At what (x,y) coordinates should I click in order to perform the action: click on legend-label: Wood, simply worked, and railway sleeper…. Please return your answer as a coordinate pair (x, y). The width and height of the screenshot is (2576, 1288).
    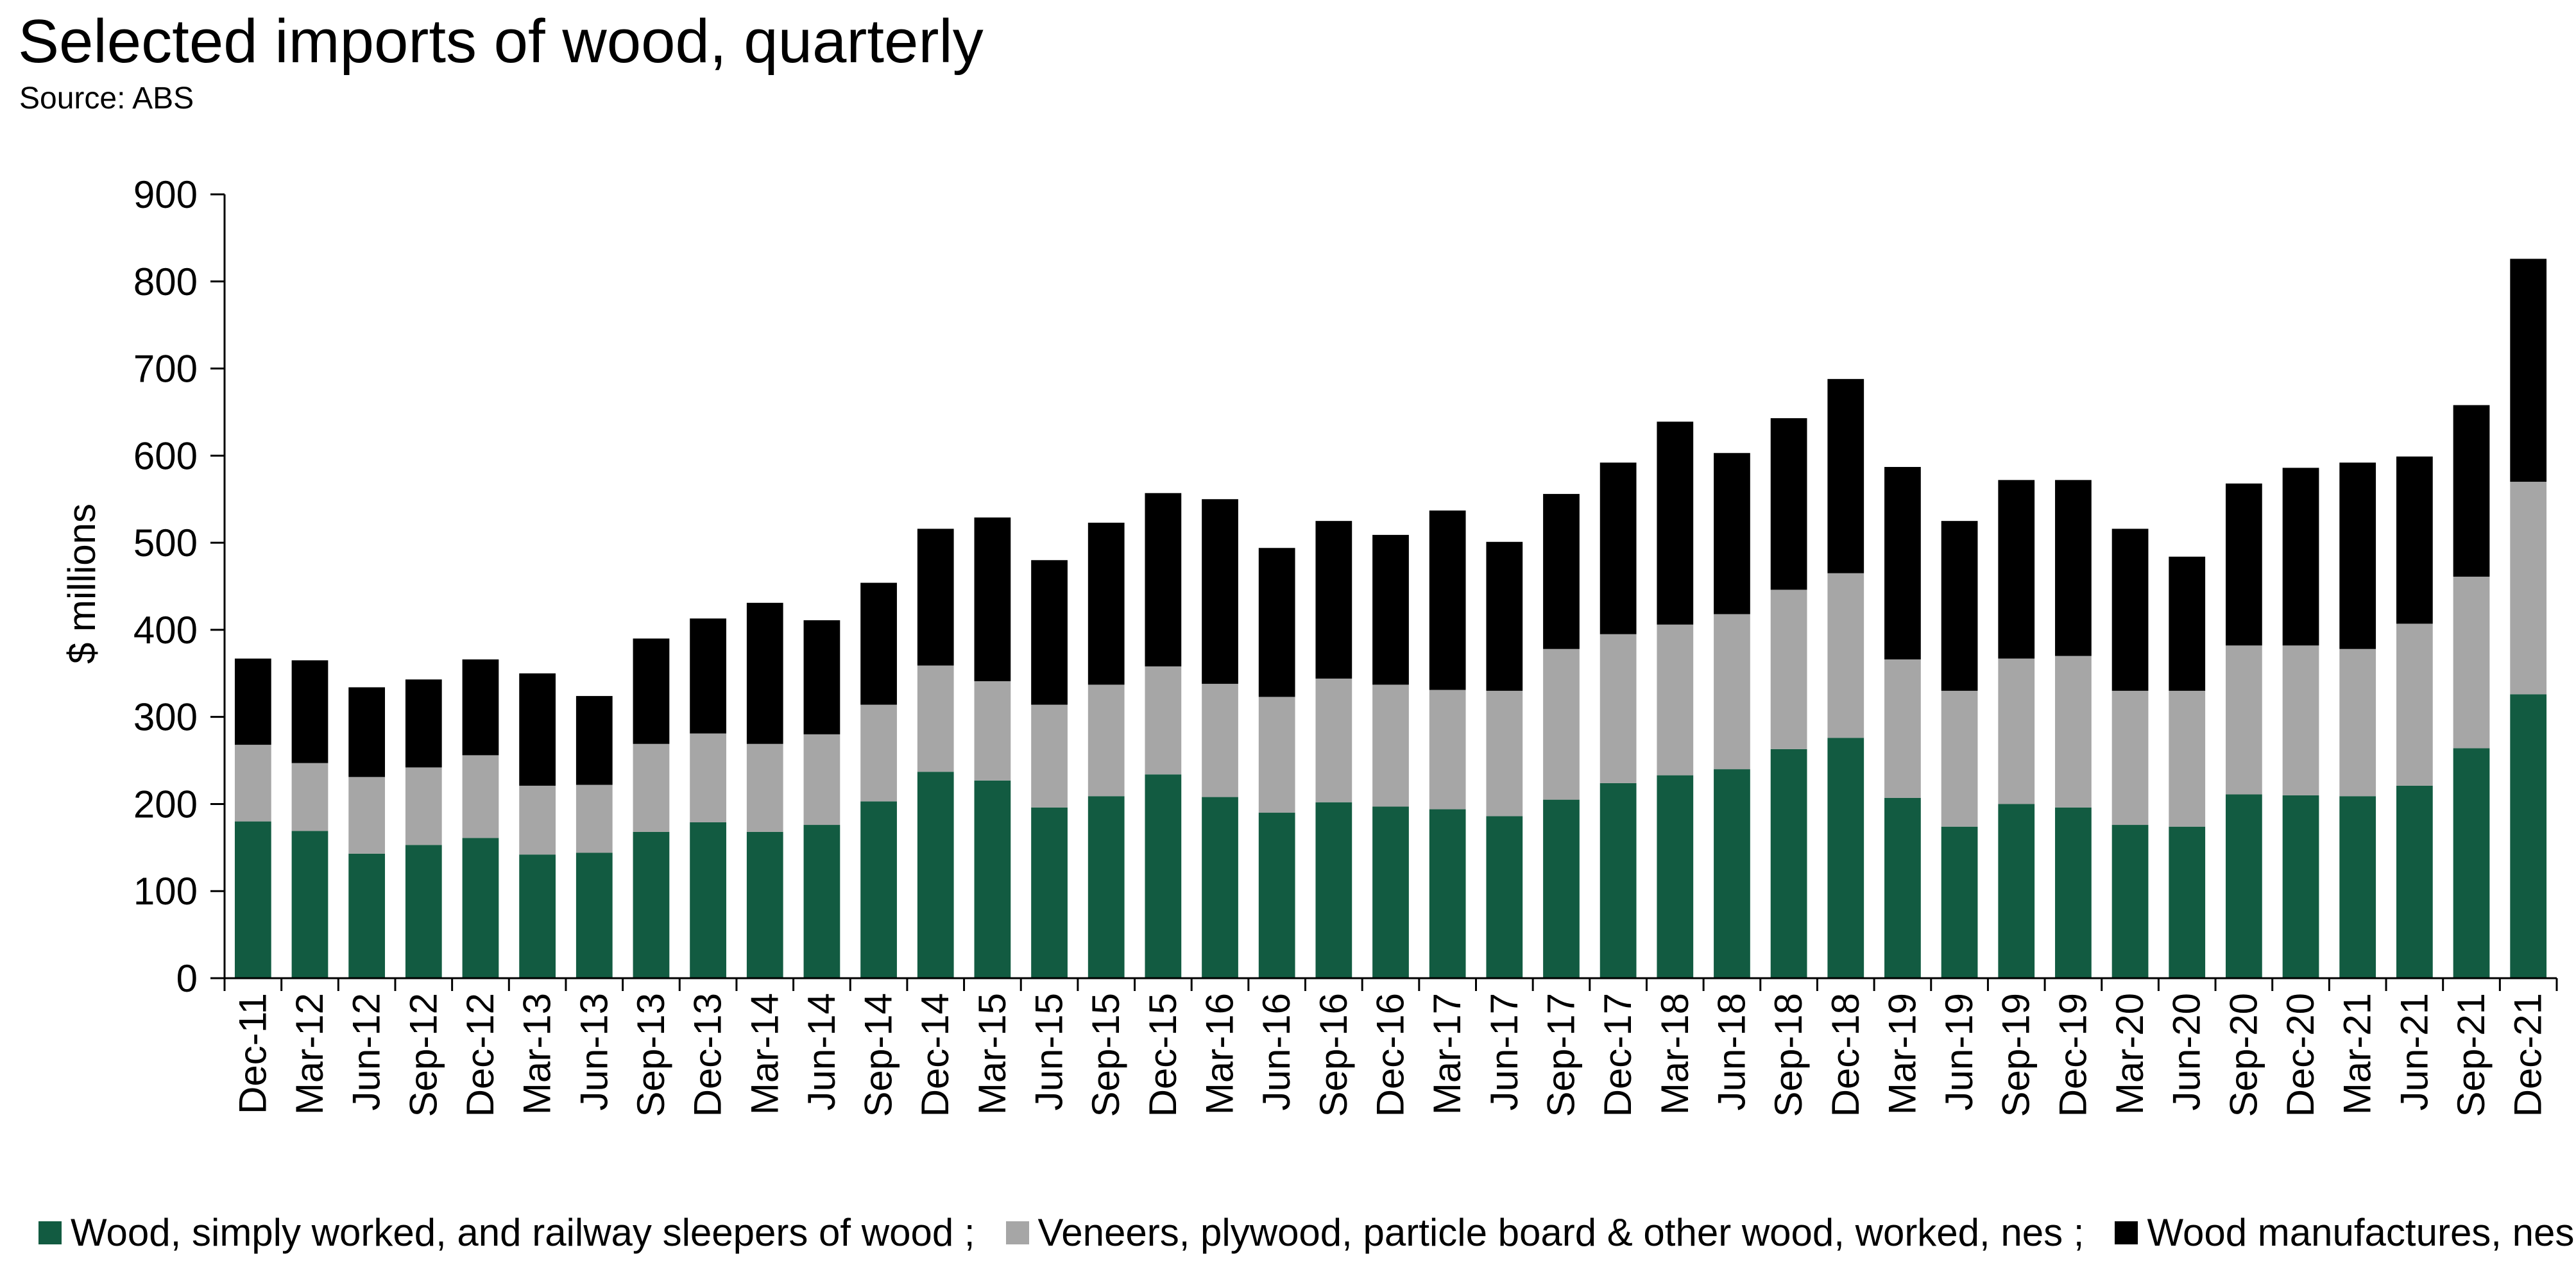
    Looking at the image, I should click on (523, 1232).